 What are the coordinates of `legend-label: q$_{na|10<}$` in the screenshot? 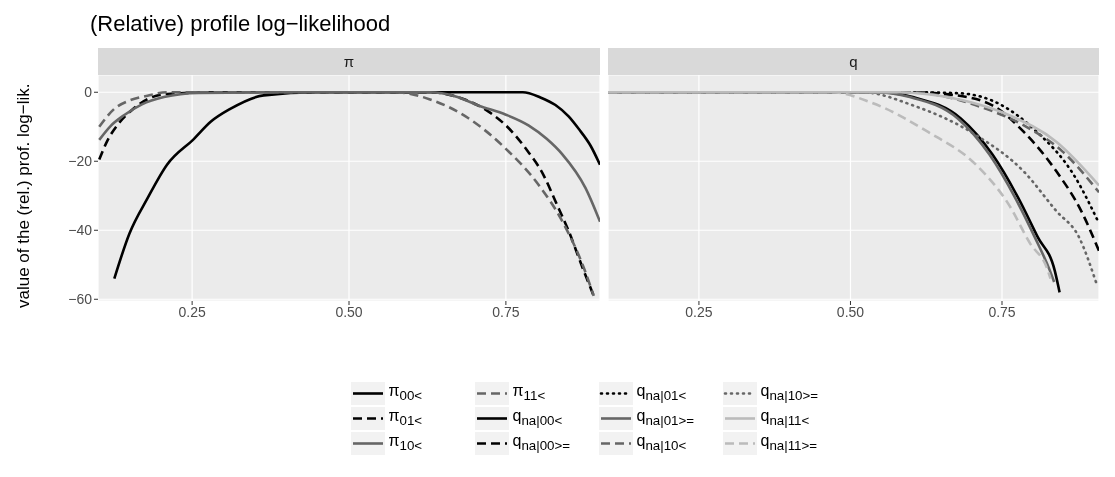 It's located at (662, 443).